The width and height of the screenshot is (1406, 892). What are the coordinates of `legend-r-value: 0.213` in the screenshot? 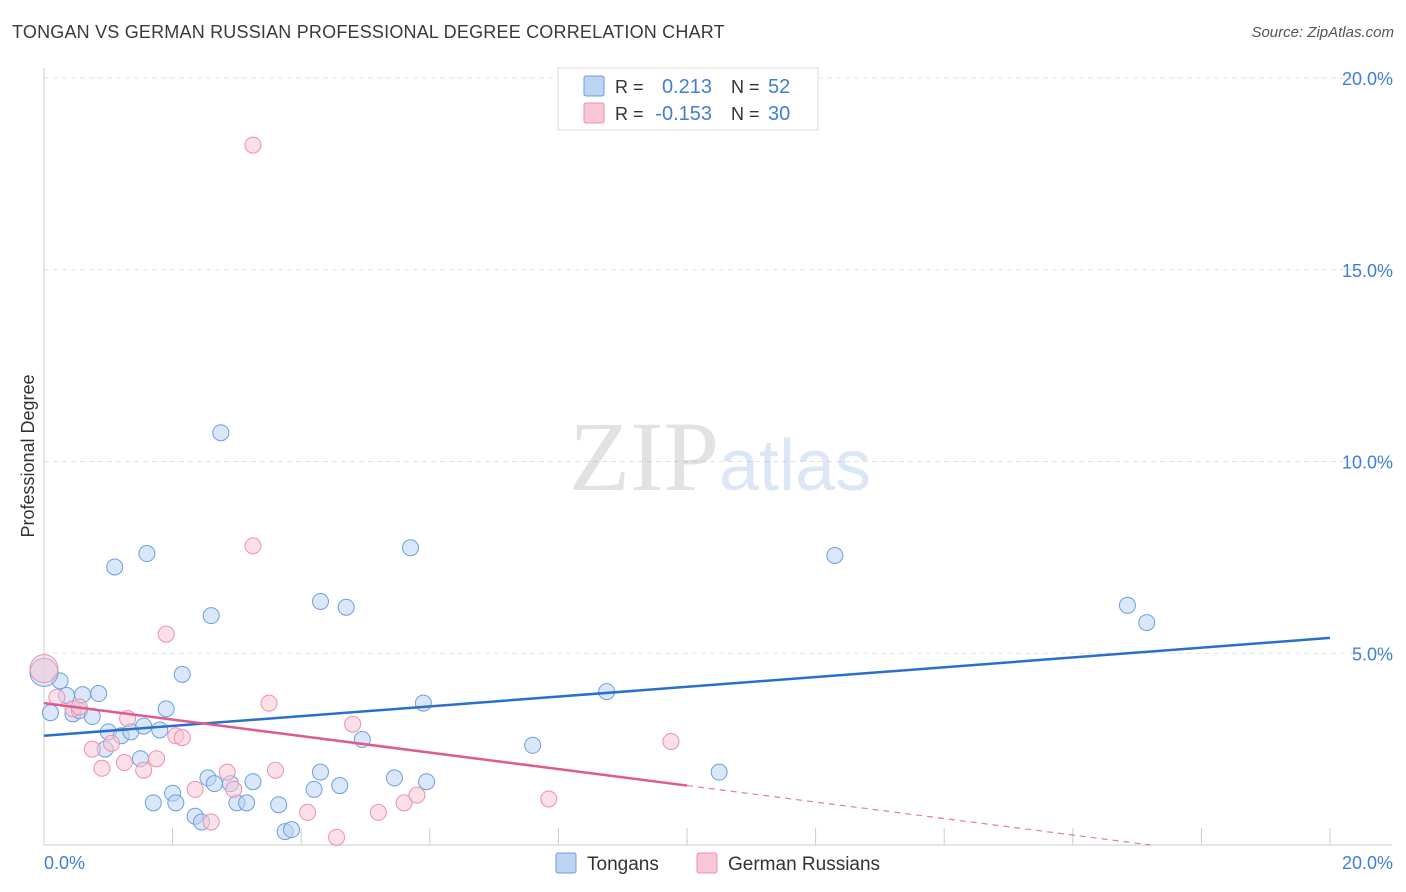 It's located at (687, 87).